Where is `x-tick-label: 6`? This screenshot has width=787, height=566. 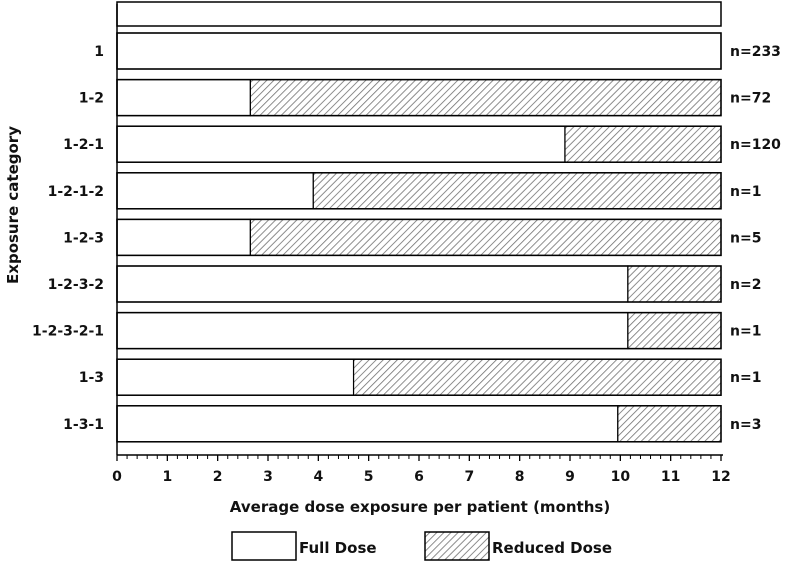 x-tick-label: 6 is located at coordinates (419, 477).